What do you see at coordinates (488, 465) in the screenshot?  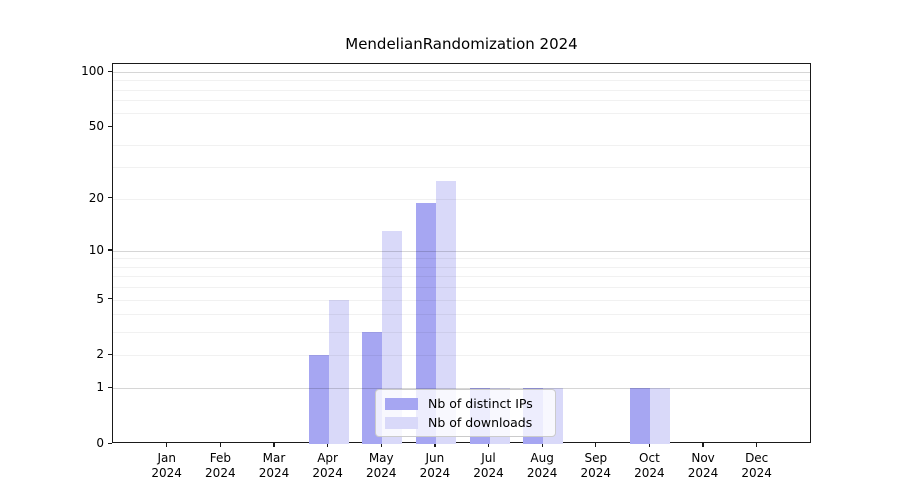 I see `x-tick-label-jul-2024: Jul 2024` at bounding box center [488, 465].